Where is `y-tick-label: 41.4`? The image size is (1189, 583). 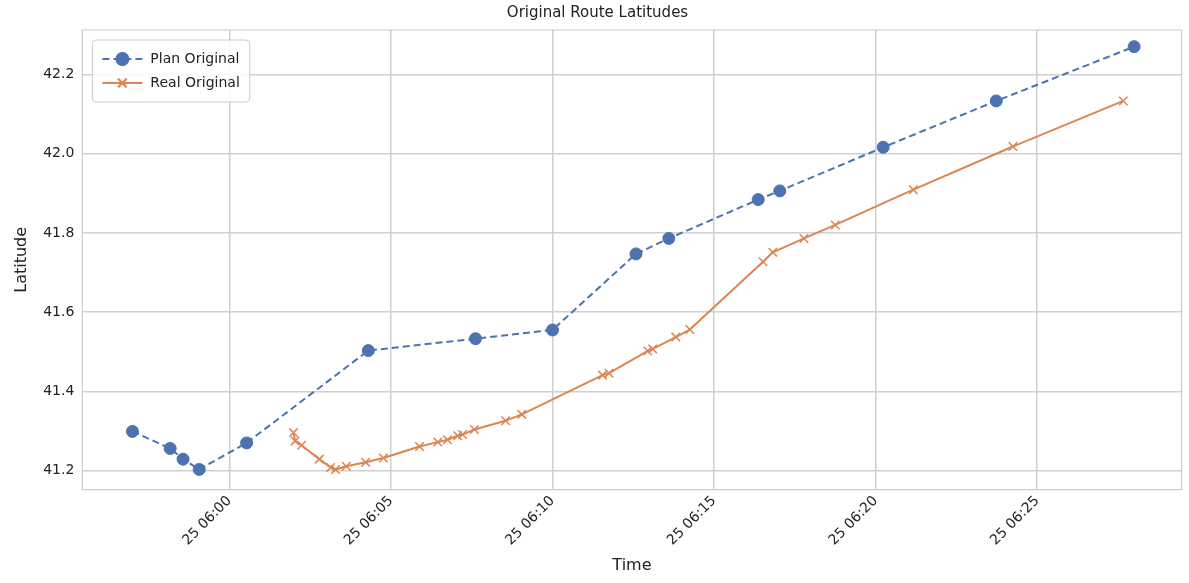
y-tick-label: 41.4 is located at coordinates (59, 390).